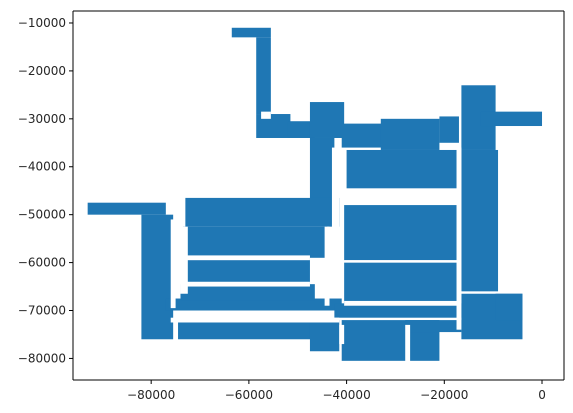 The width and height of the screenshot is (573, 413). Describe the element at coordinates (42, 167) in the screenshot. I see `y-tick-label: −40000` at that location.